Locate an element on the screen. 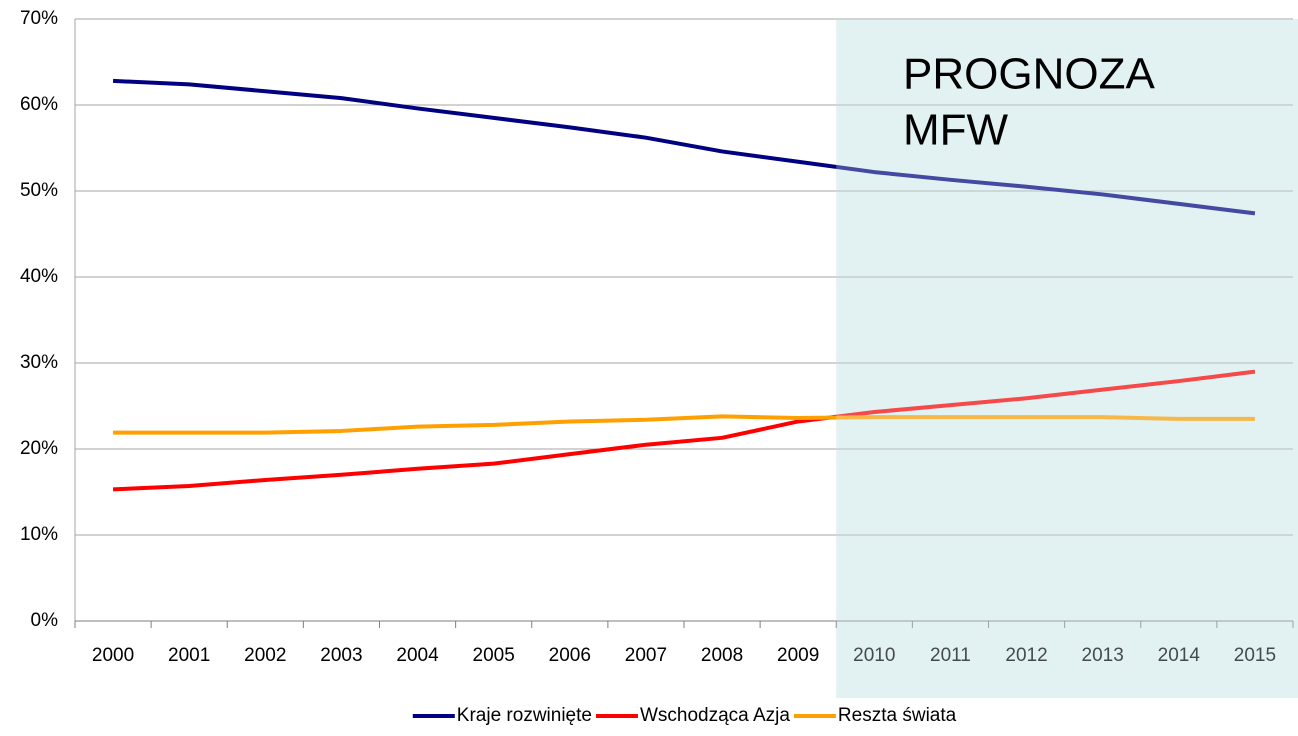 This screenshot has height=736, width=1298. x-tick-label: 2005 is located at coordinates (494, 655).